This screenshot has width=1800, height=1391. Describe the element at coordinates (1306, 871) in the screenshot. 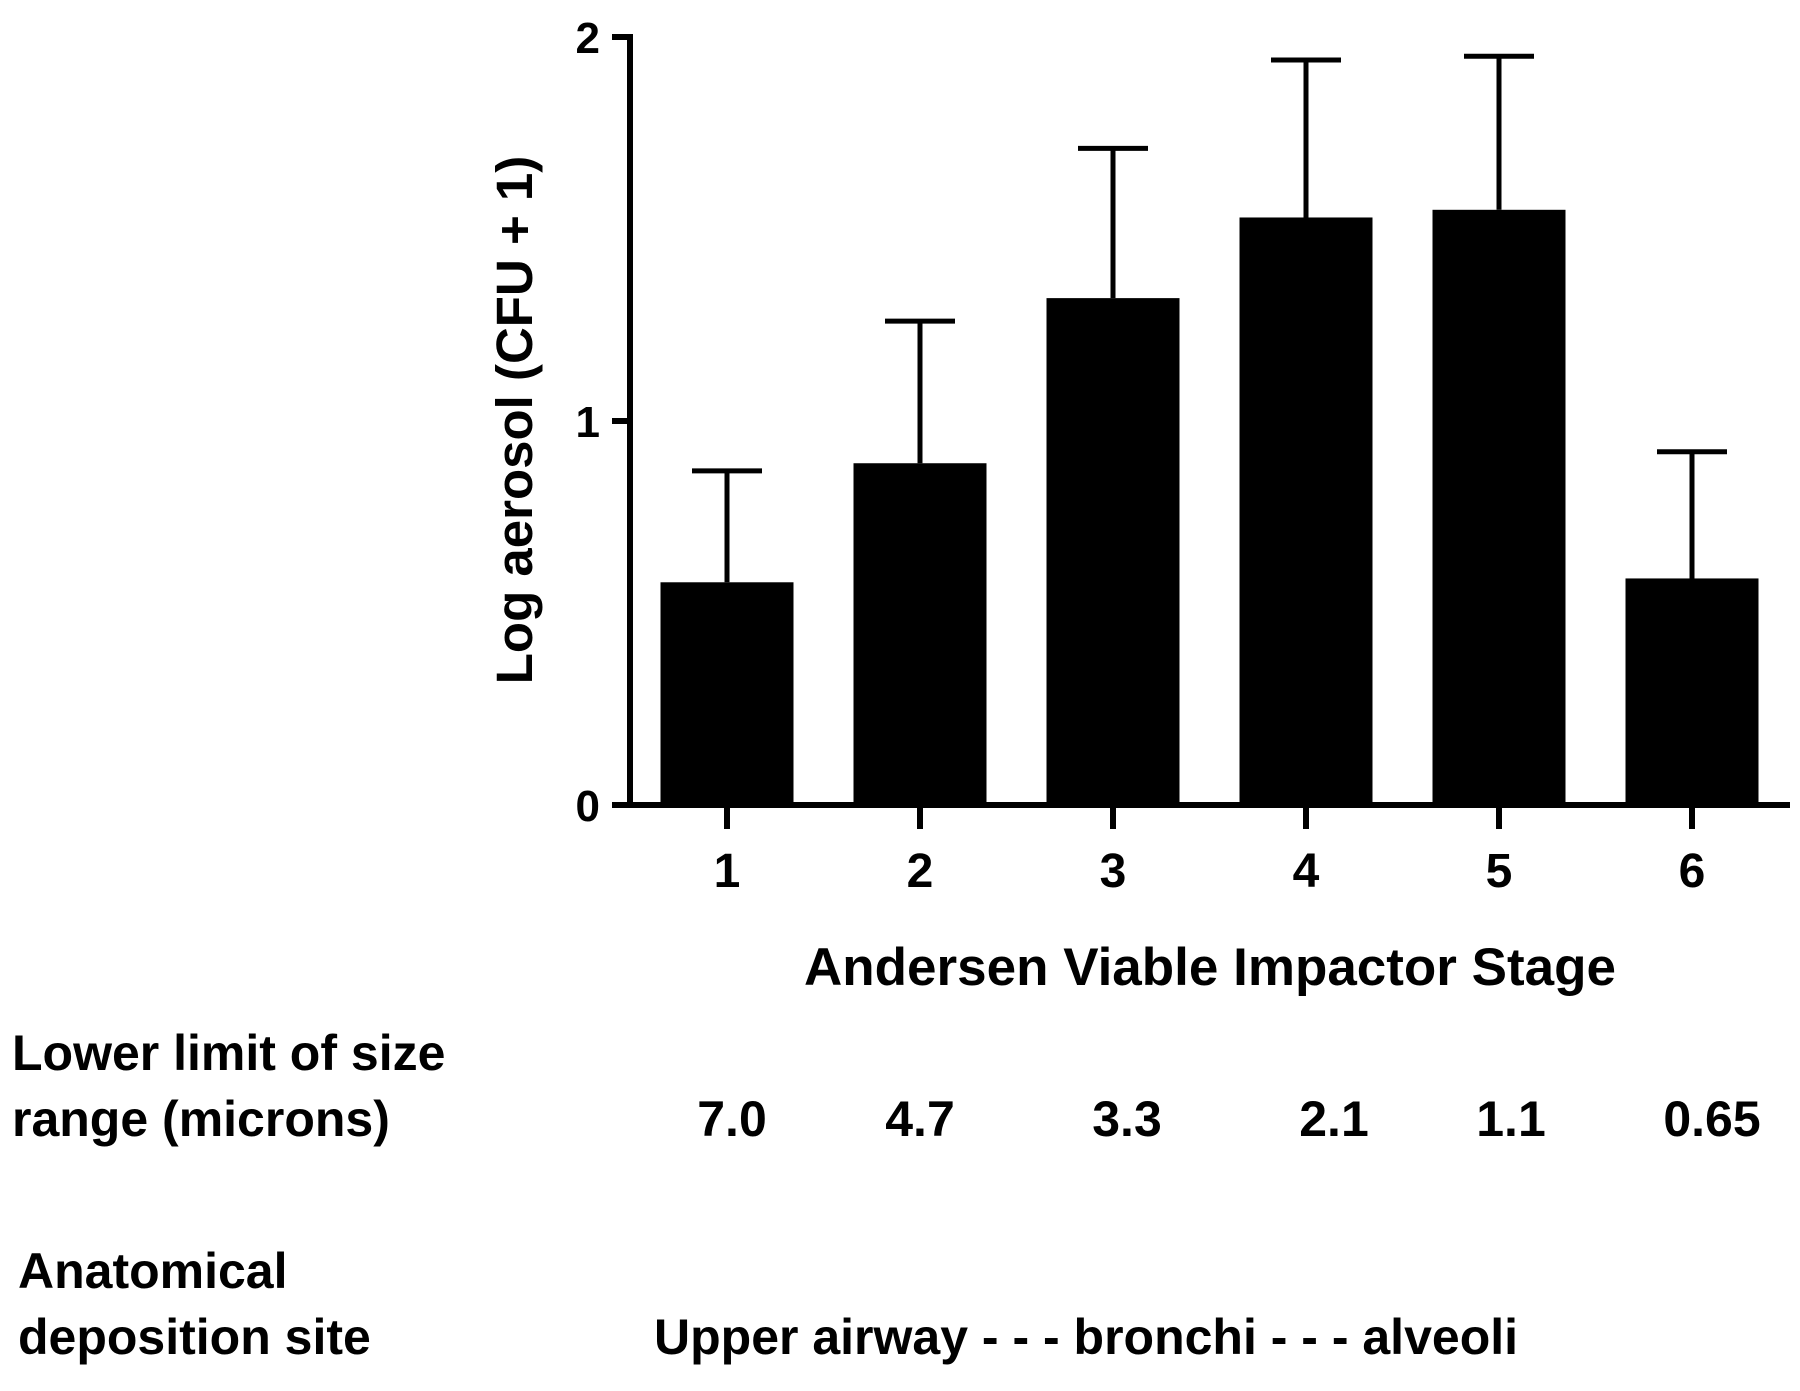

I see `x-tick-label-4: 4` at that location.